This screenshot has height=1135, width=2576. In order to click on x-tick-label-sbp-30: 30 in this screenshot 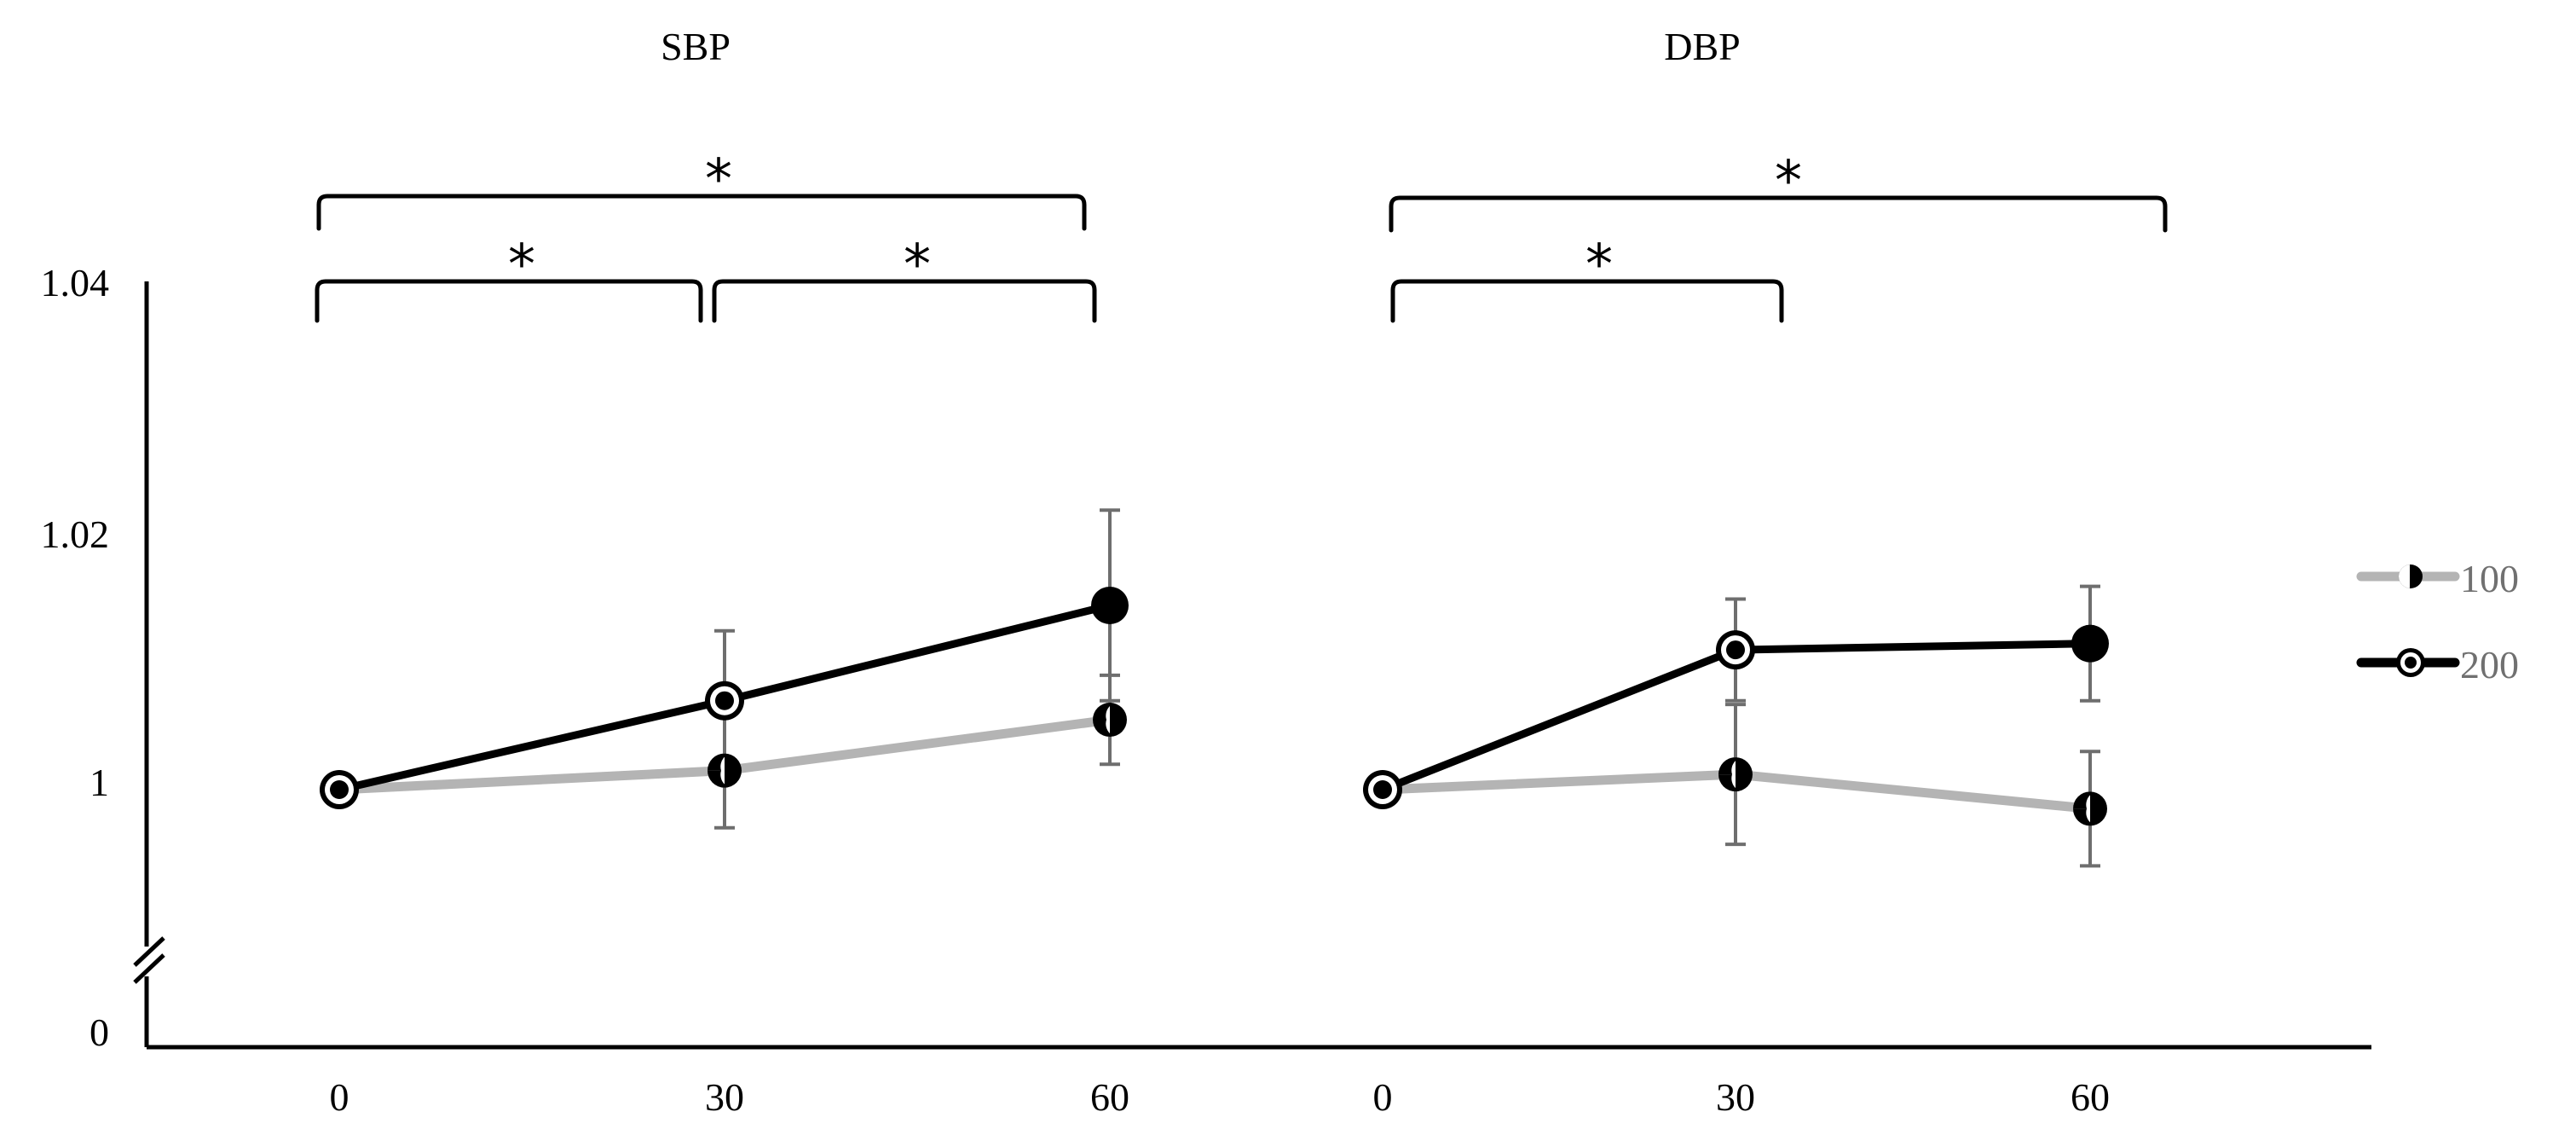, I will do `click(724, 1097)`.